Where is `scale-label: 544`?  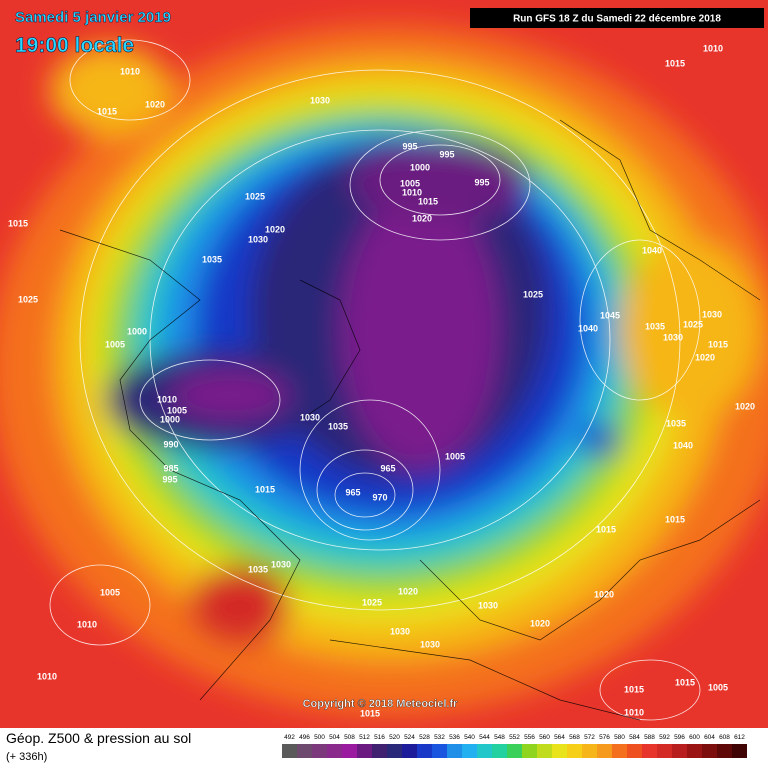
scale-label: 544 is located at coordinates (484, 737).